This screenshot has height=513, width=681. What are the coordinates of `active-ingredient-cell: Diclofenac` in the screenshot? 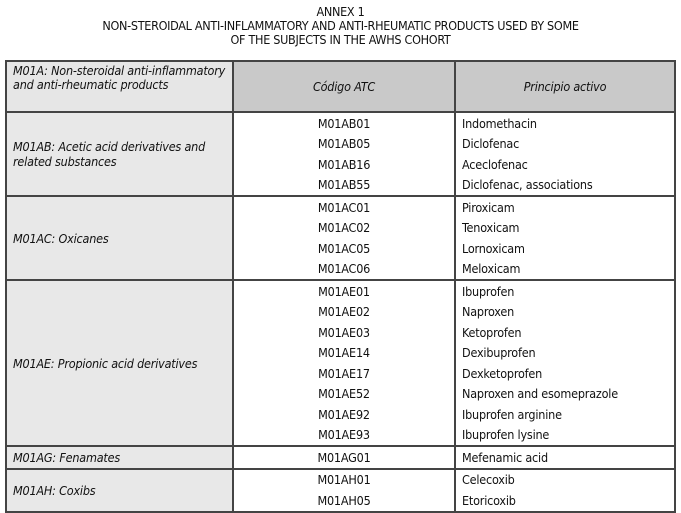 It's located at (565, 143).